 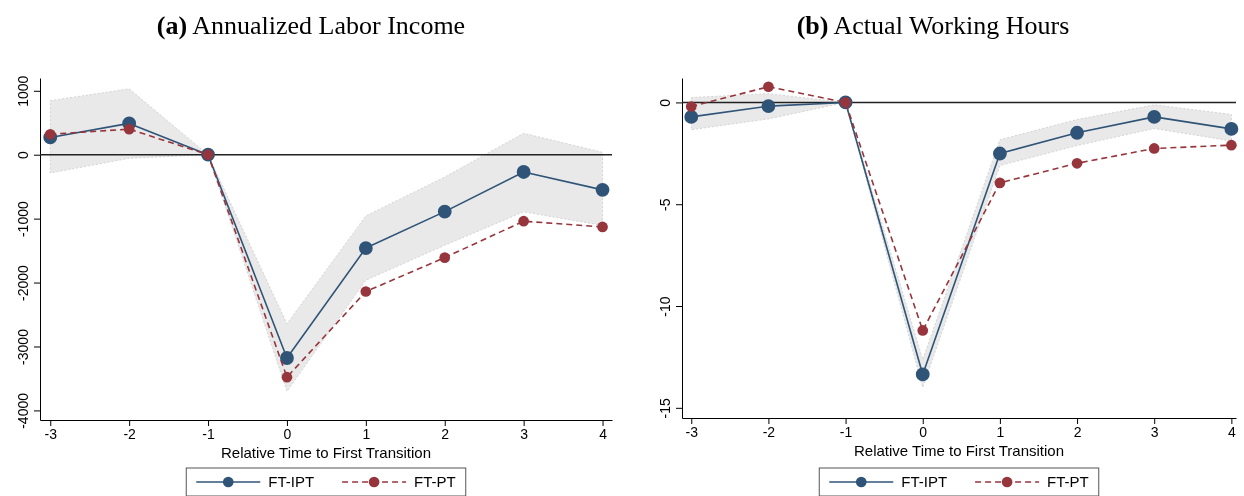 I want to click on y-tick-label: -2000, so click(x=23, y=282).